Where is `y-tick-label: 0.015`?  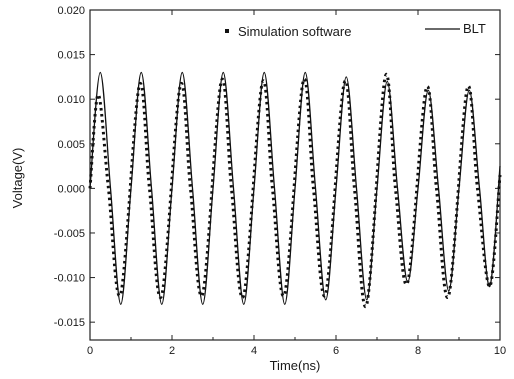 y-tick-label: 0.015 is located at coordinates (71, 56).